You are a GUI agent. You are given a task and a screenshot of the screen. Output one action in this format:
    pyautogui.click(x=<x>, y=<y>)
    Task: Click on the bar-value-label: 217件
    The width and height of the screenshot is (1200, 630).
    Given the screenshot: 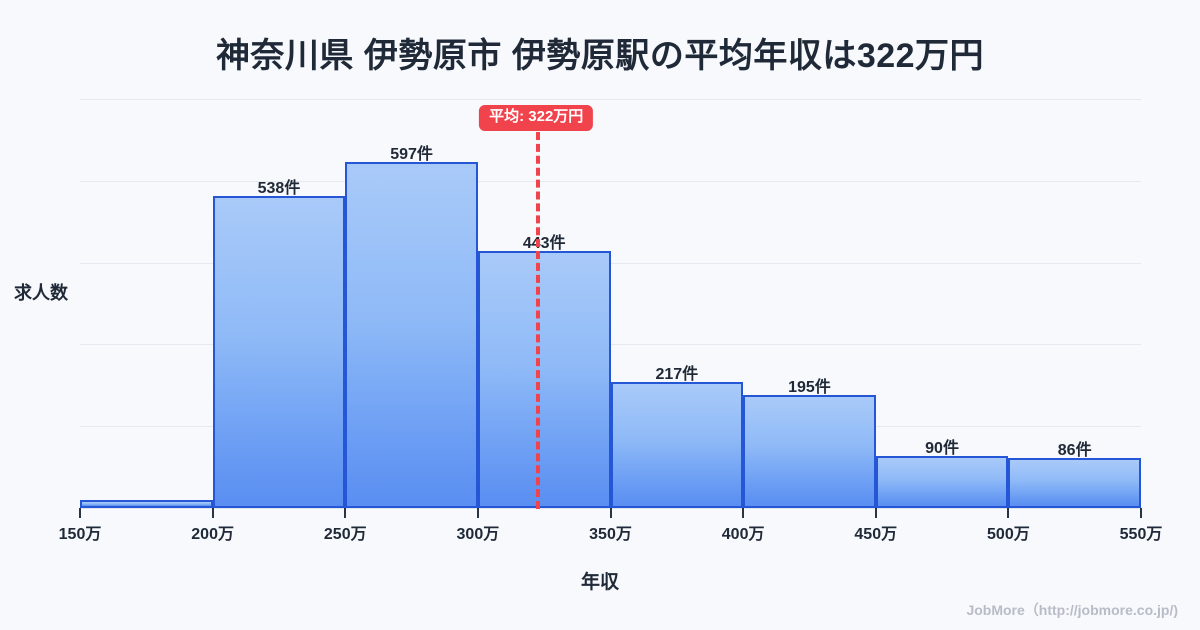 What is the action you would take?
    pyautogui.click(x=677, y=375)
    